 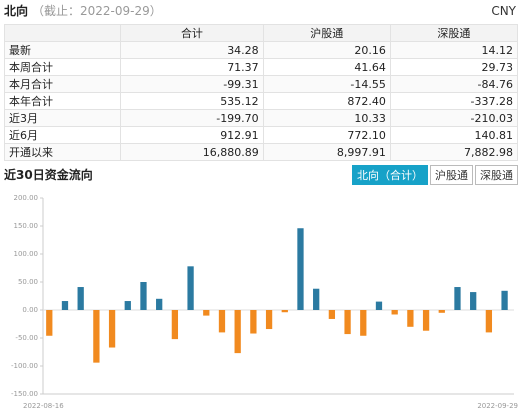 I want to click on table-row: 最新 34.28 20.16 14.12, so click(x=261, y=50).